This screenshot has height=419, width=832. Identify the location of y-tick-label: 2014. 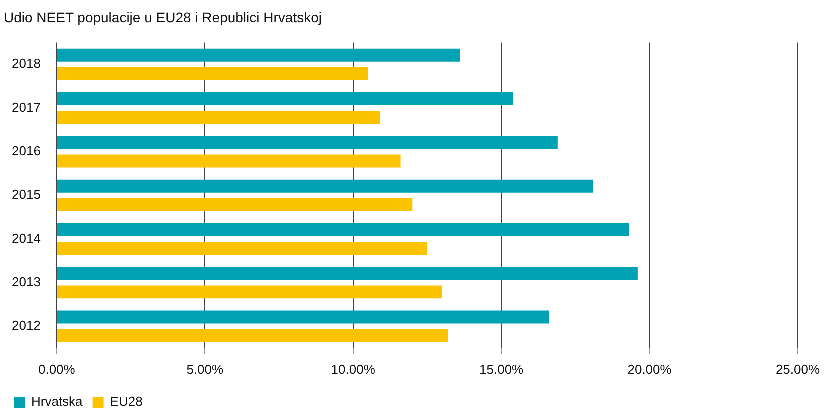
(26, 238).